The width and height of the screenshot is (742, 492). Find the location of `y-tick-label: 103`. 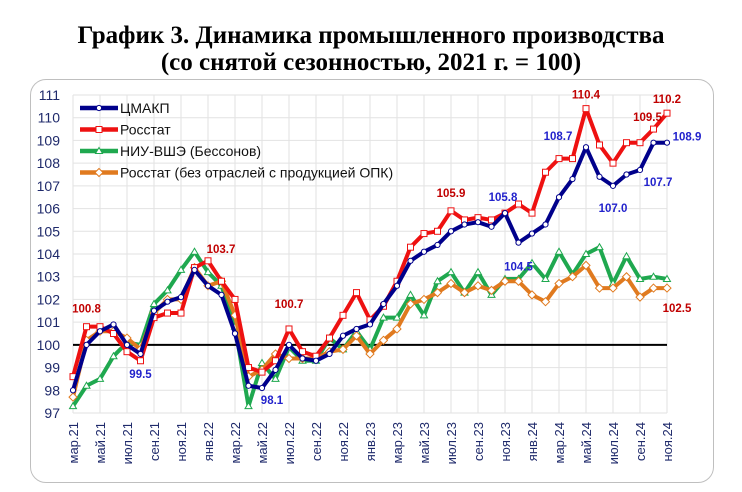

y-tick-label: 103 is located at coordinates (49, 277).